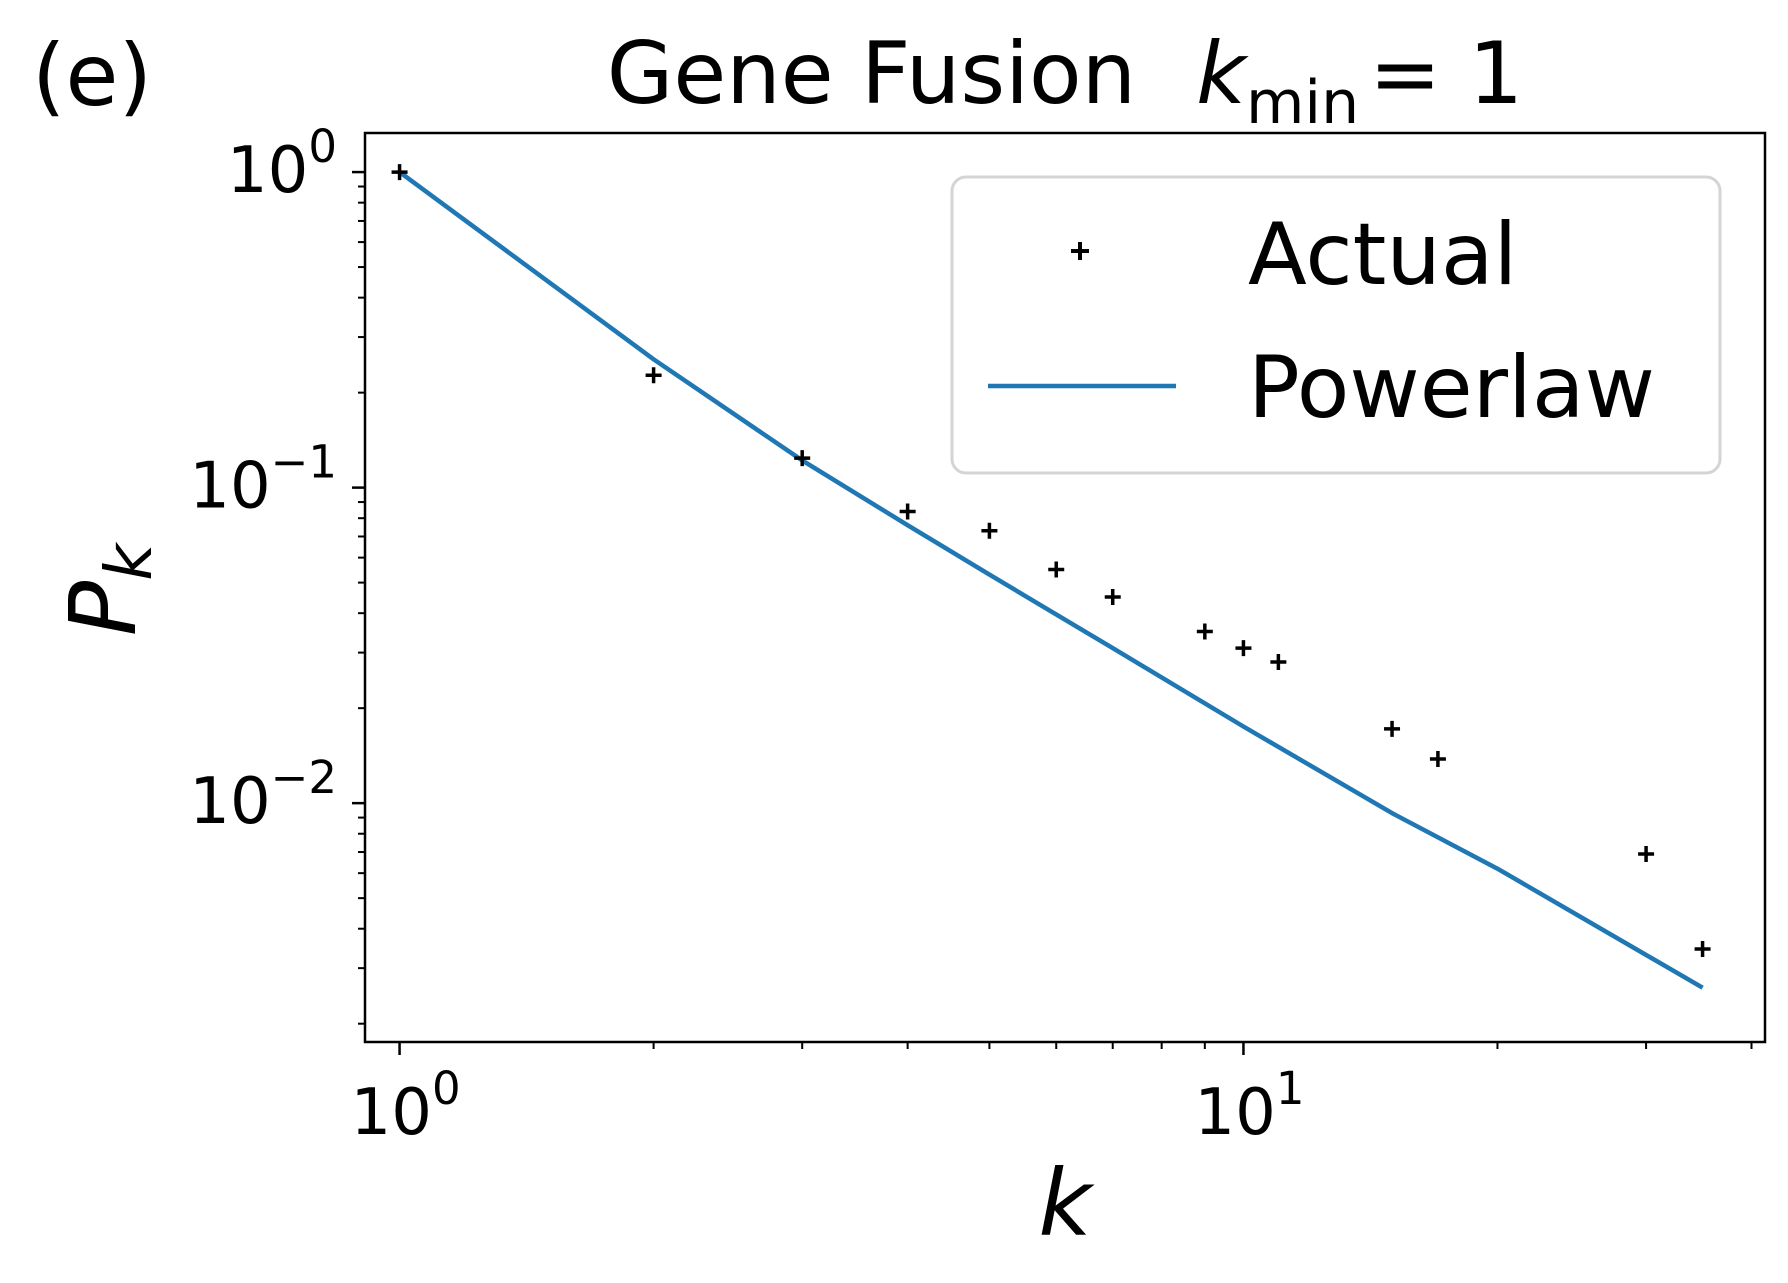 Image resolution: width=1788 pixels, height=1283 pixels. I want to click on title-variable: k, so click(1222, 74).